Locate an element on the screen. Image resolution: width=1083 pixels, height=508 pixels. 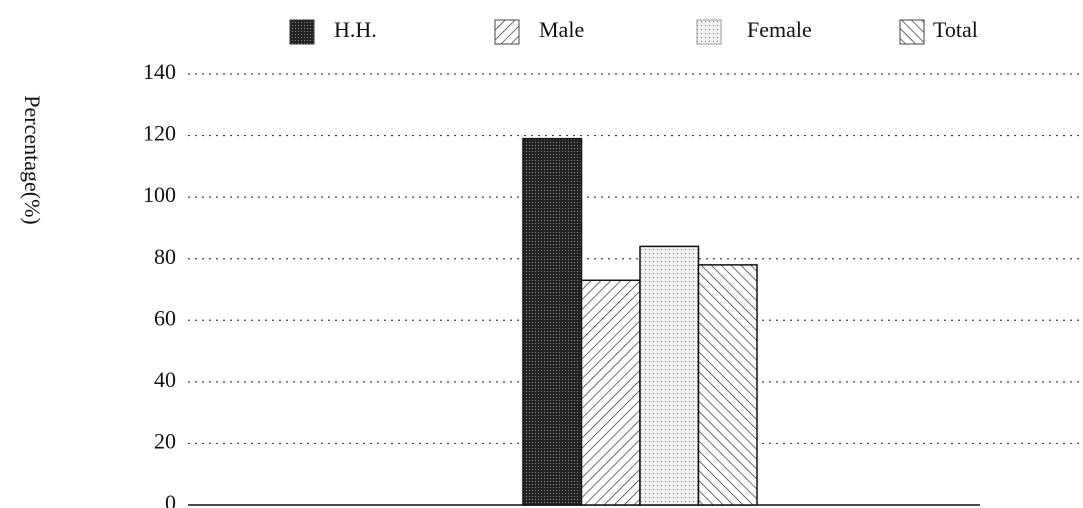
legend-label: H.H. is located at coordinates (355, 29).